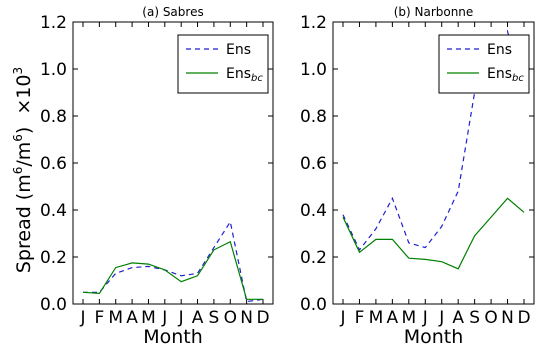  I want to click on y-axis-scale-prefix: ×10, so click(24, 94).